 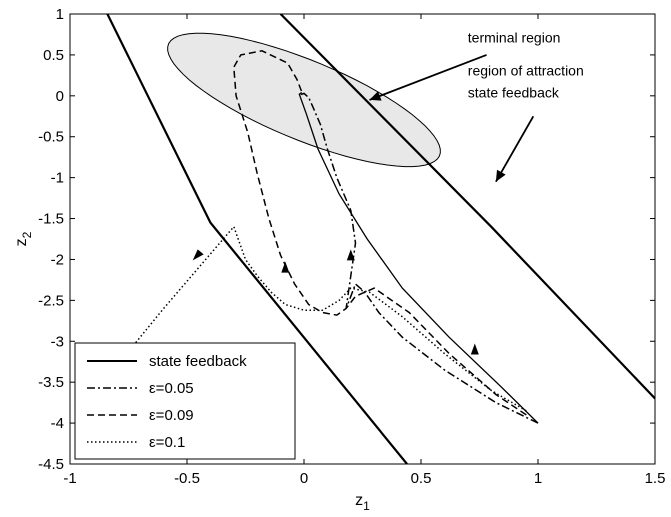 I want to click on y-tick-label: -2, so click(x=57, y=259).